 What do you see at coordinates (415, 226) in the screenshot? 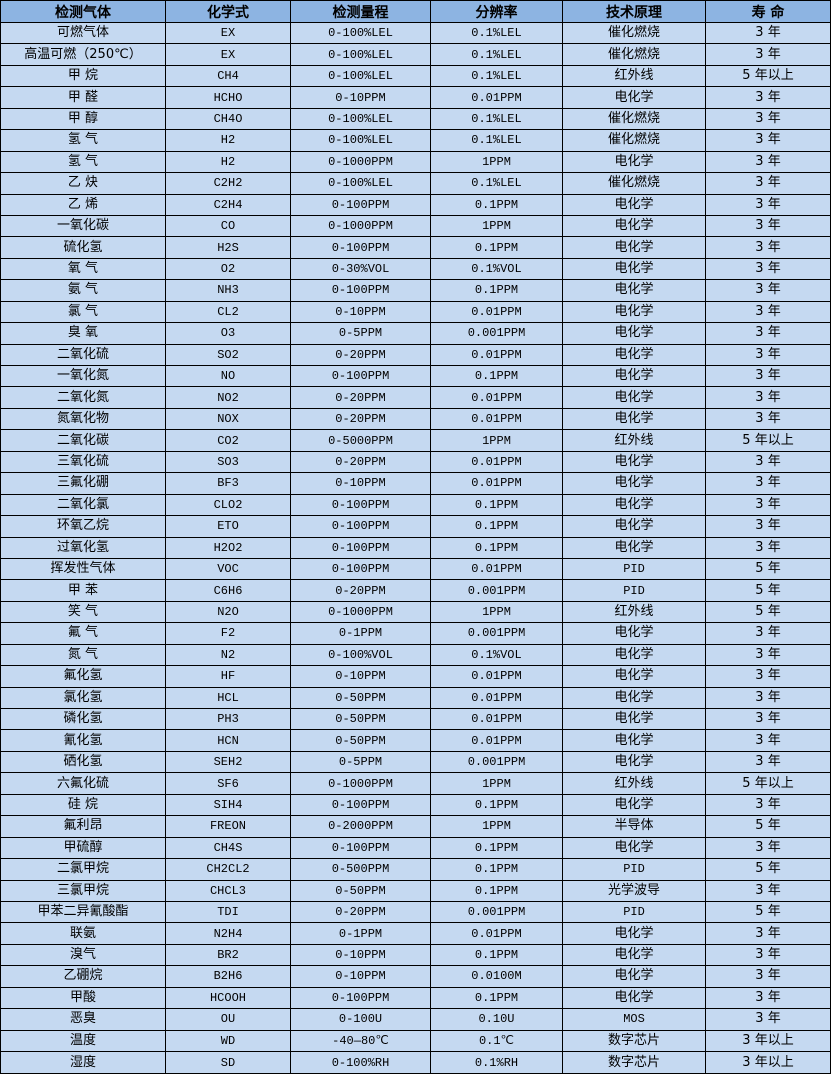
I see `table-row: 一氧化碳 CO 0-1000PPM 1PPM 电化学 3 年` at bounding box center [415, 226].